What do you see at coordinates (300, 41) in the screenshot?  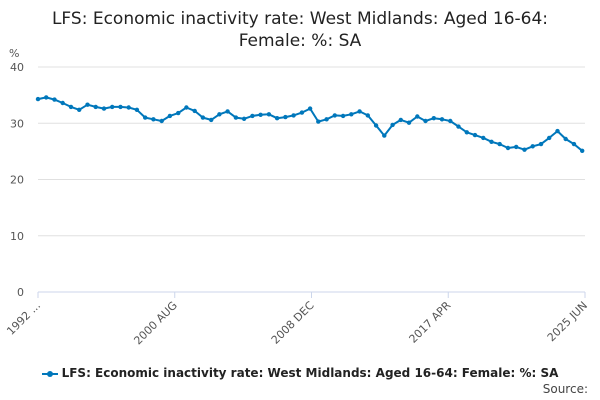 I see `chart-title-line-2: Female: %: SA` at bounding box center [300, 41].